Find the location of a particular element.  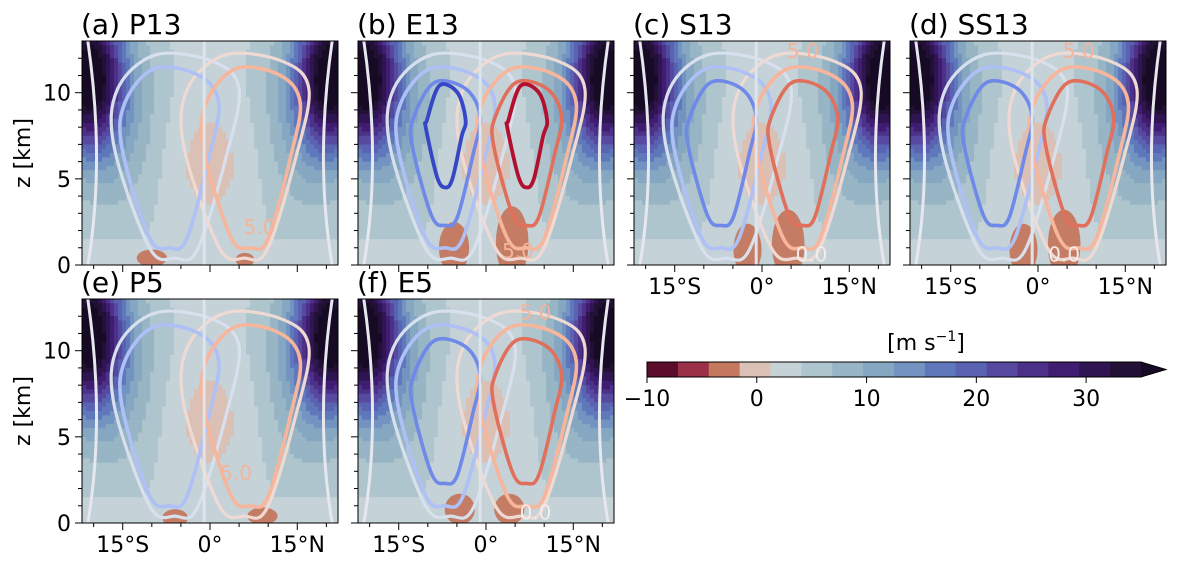

colorbar: [m s−1] −10 0 10 20 30 is located at coordinates (896, 370).